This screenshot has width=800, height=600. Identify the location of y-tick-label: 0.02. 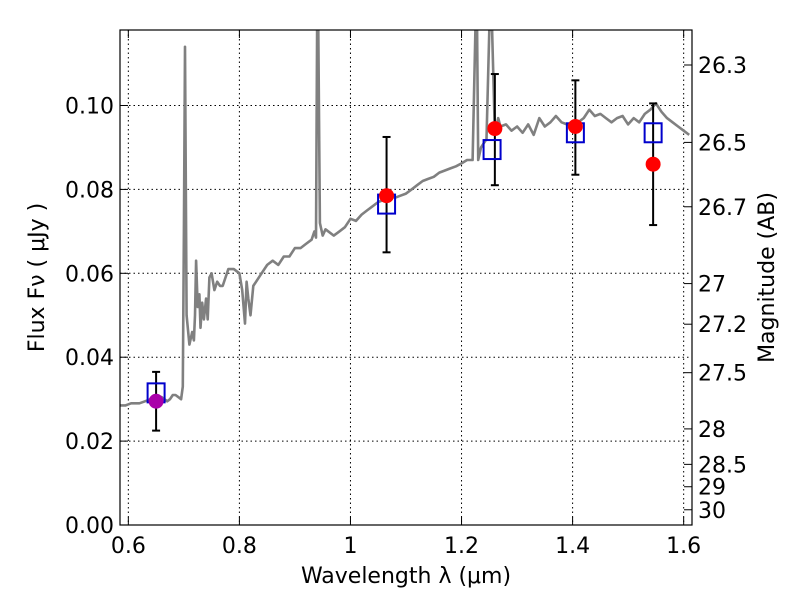
(89, 442).